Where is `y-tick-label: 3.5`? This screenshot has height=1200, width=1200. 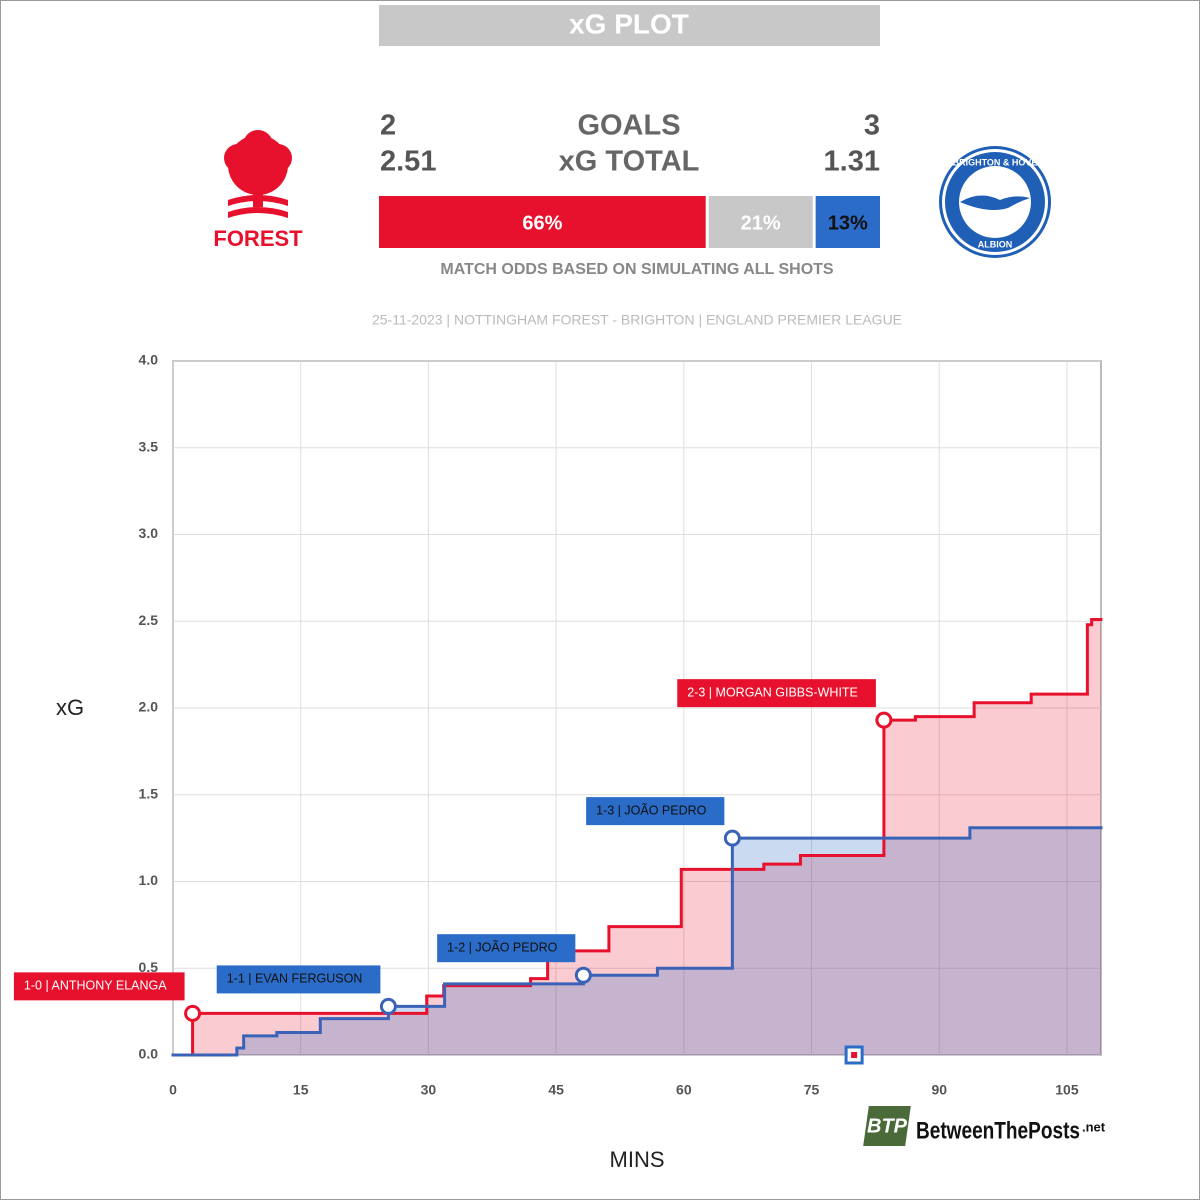 y-tick-label: 3.5 is located at coordinates (149, 446).